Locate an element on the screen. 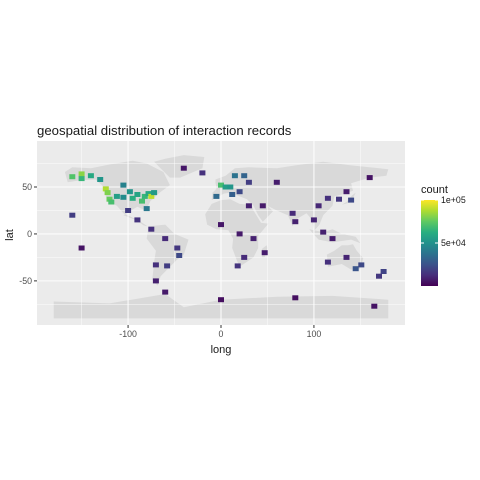 Image resolution: width=480 pixels, height=480 pixels. land-greenland is located at coordinates (179, 166).